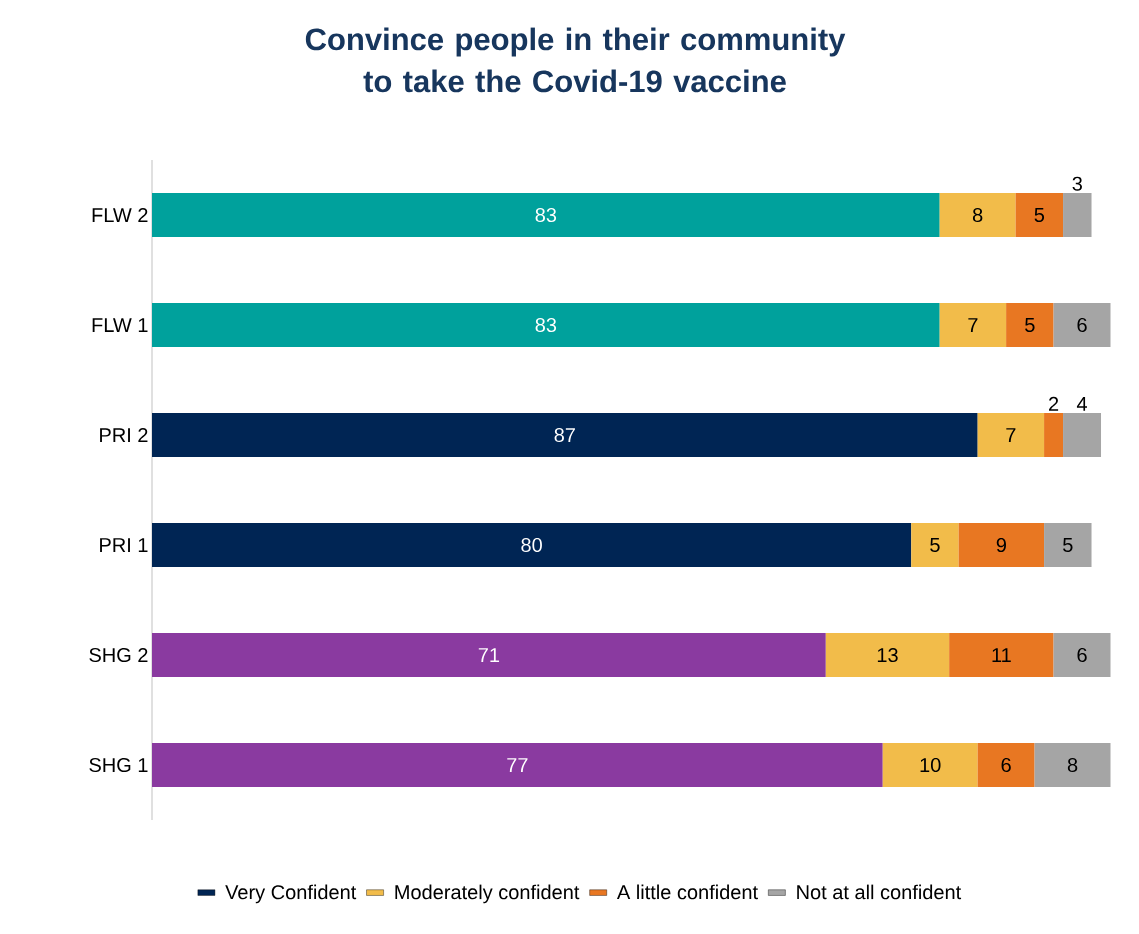 This screenshot has height=934, width=1139. What do you see at coordinates (120, 215) in the screenshot?
I see `y-tick-label: FLW 2` at bounding box center [120, 215].